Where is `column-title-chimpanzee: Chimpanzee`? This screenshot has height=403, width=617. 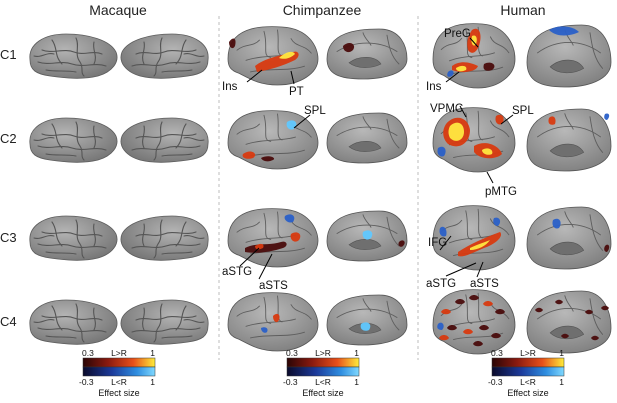 column-title-chimpanzee: Chimpanzee is located at coordinates (322, 10).